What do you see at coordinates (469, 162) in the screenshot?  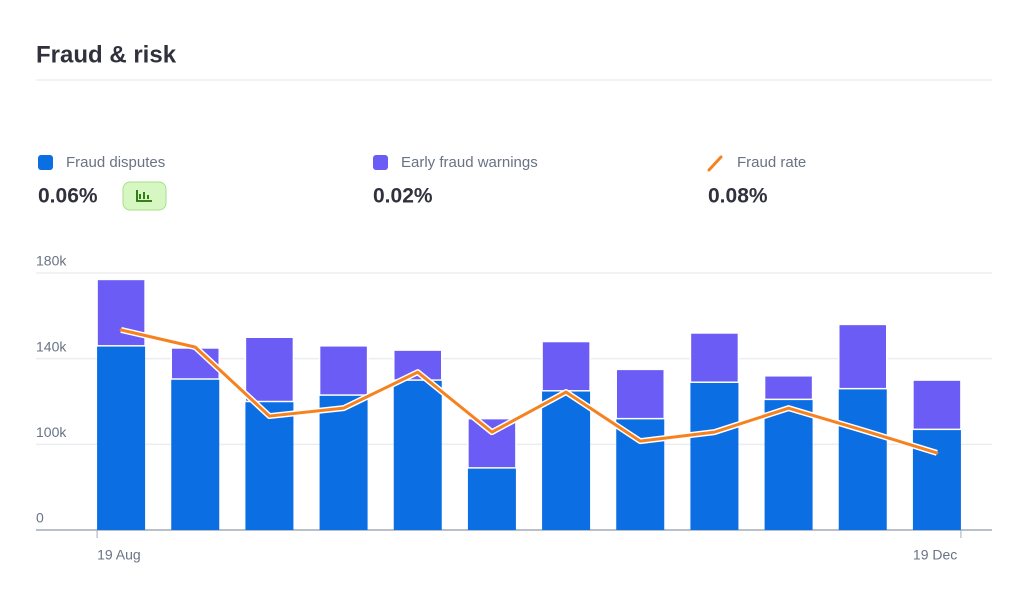 I see `legend-label: Early fraud warnings` at bounding box center [469, 162].